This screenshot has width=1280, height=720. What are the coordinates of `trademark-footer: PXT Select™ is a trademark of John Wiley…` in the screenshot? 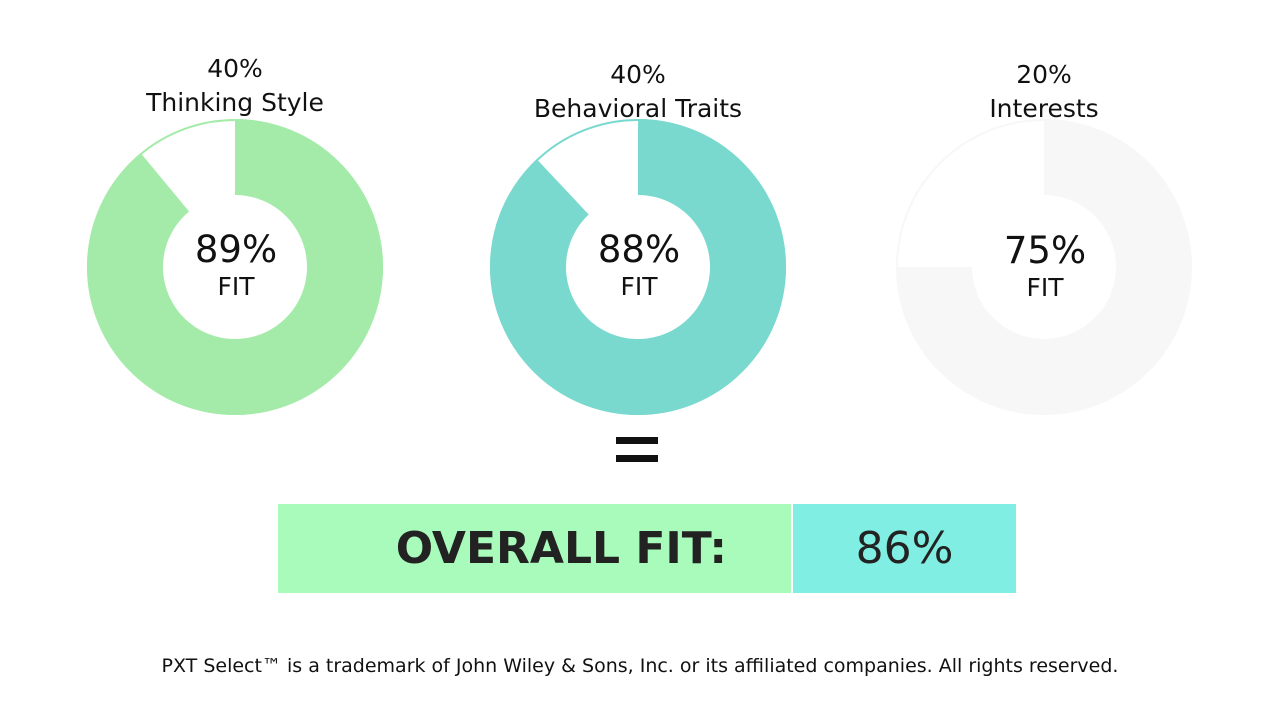 It's located at (640, 666).